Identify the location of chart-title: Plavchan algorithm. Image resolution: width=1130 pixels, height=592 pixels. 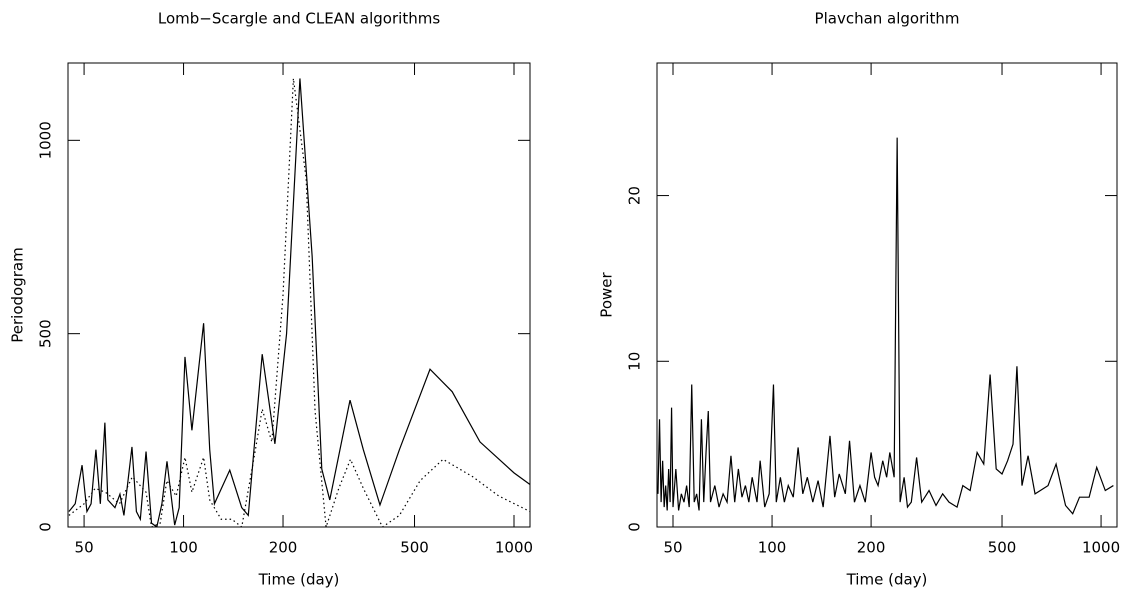
(887, 19).